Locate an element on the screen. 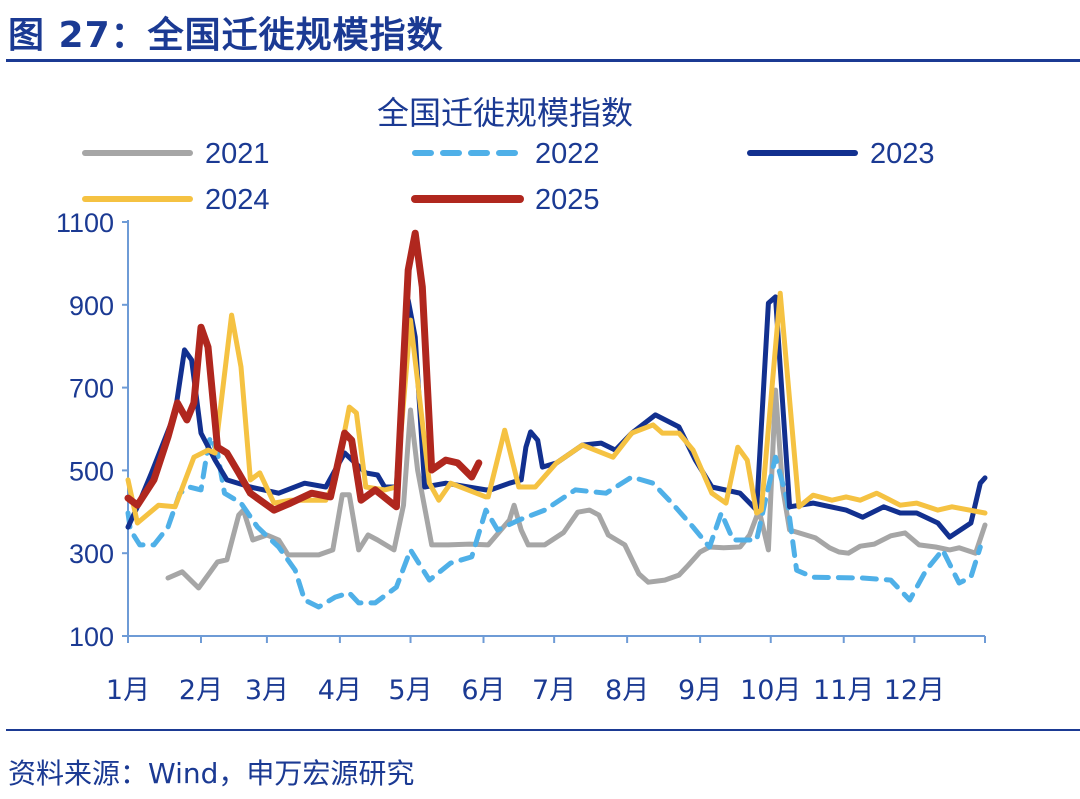 Image resolution: width=1080 pixels, height=799 pixels. y-tick-label: 1100 is located at coordinates (85, 223).